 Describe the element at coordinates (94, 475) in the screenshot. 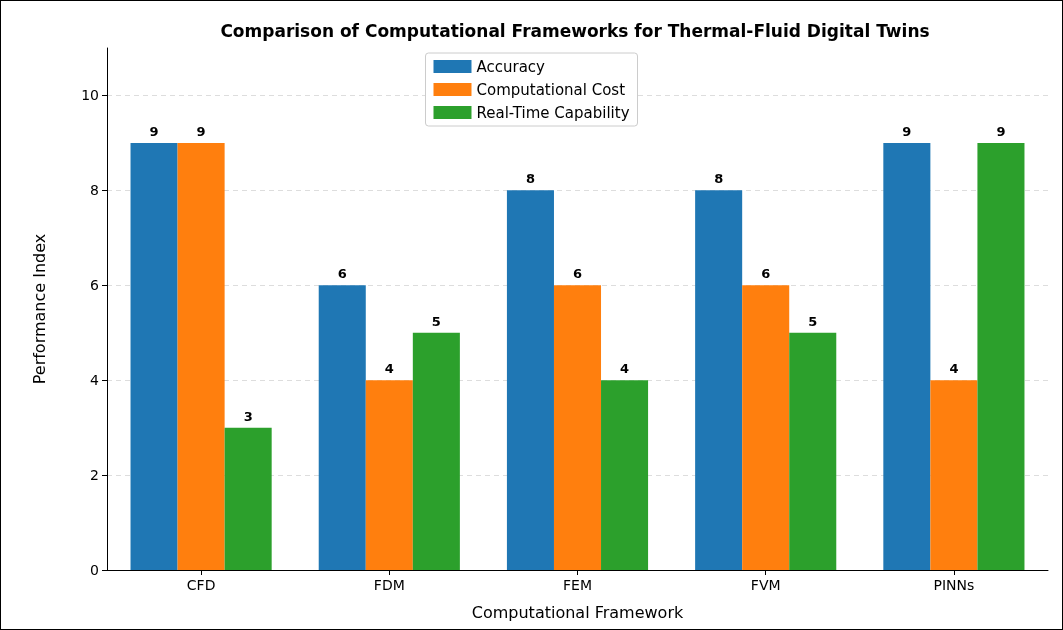

I see `y-tick-label: 2` at that location.